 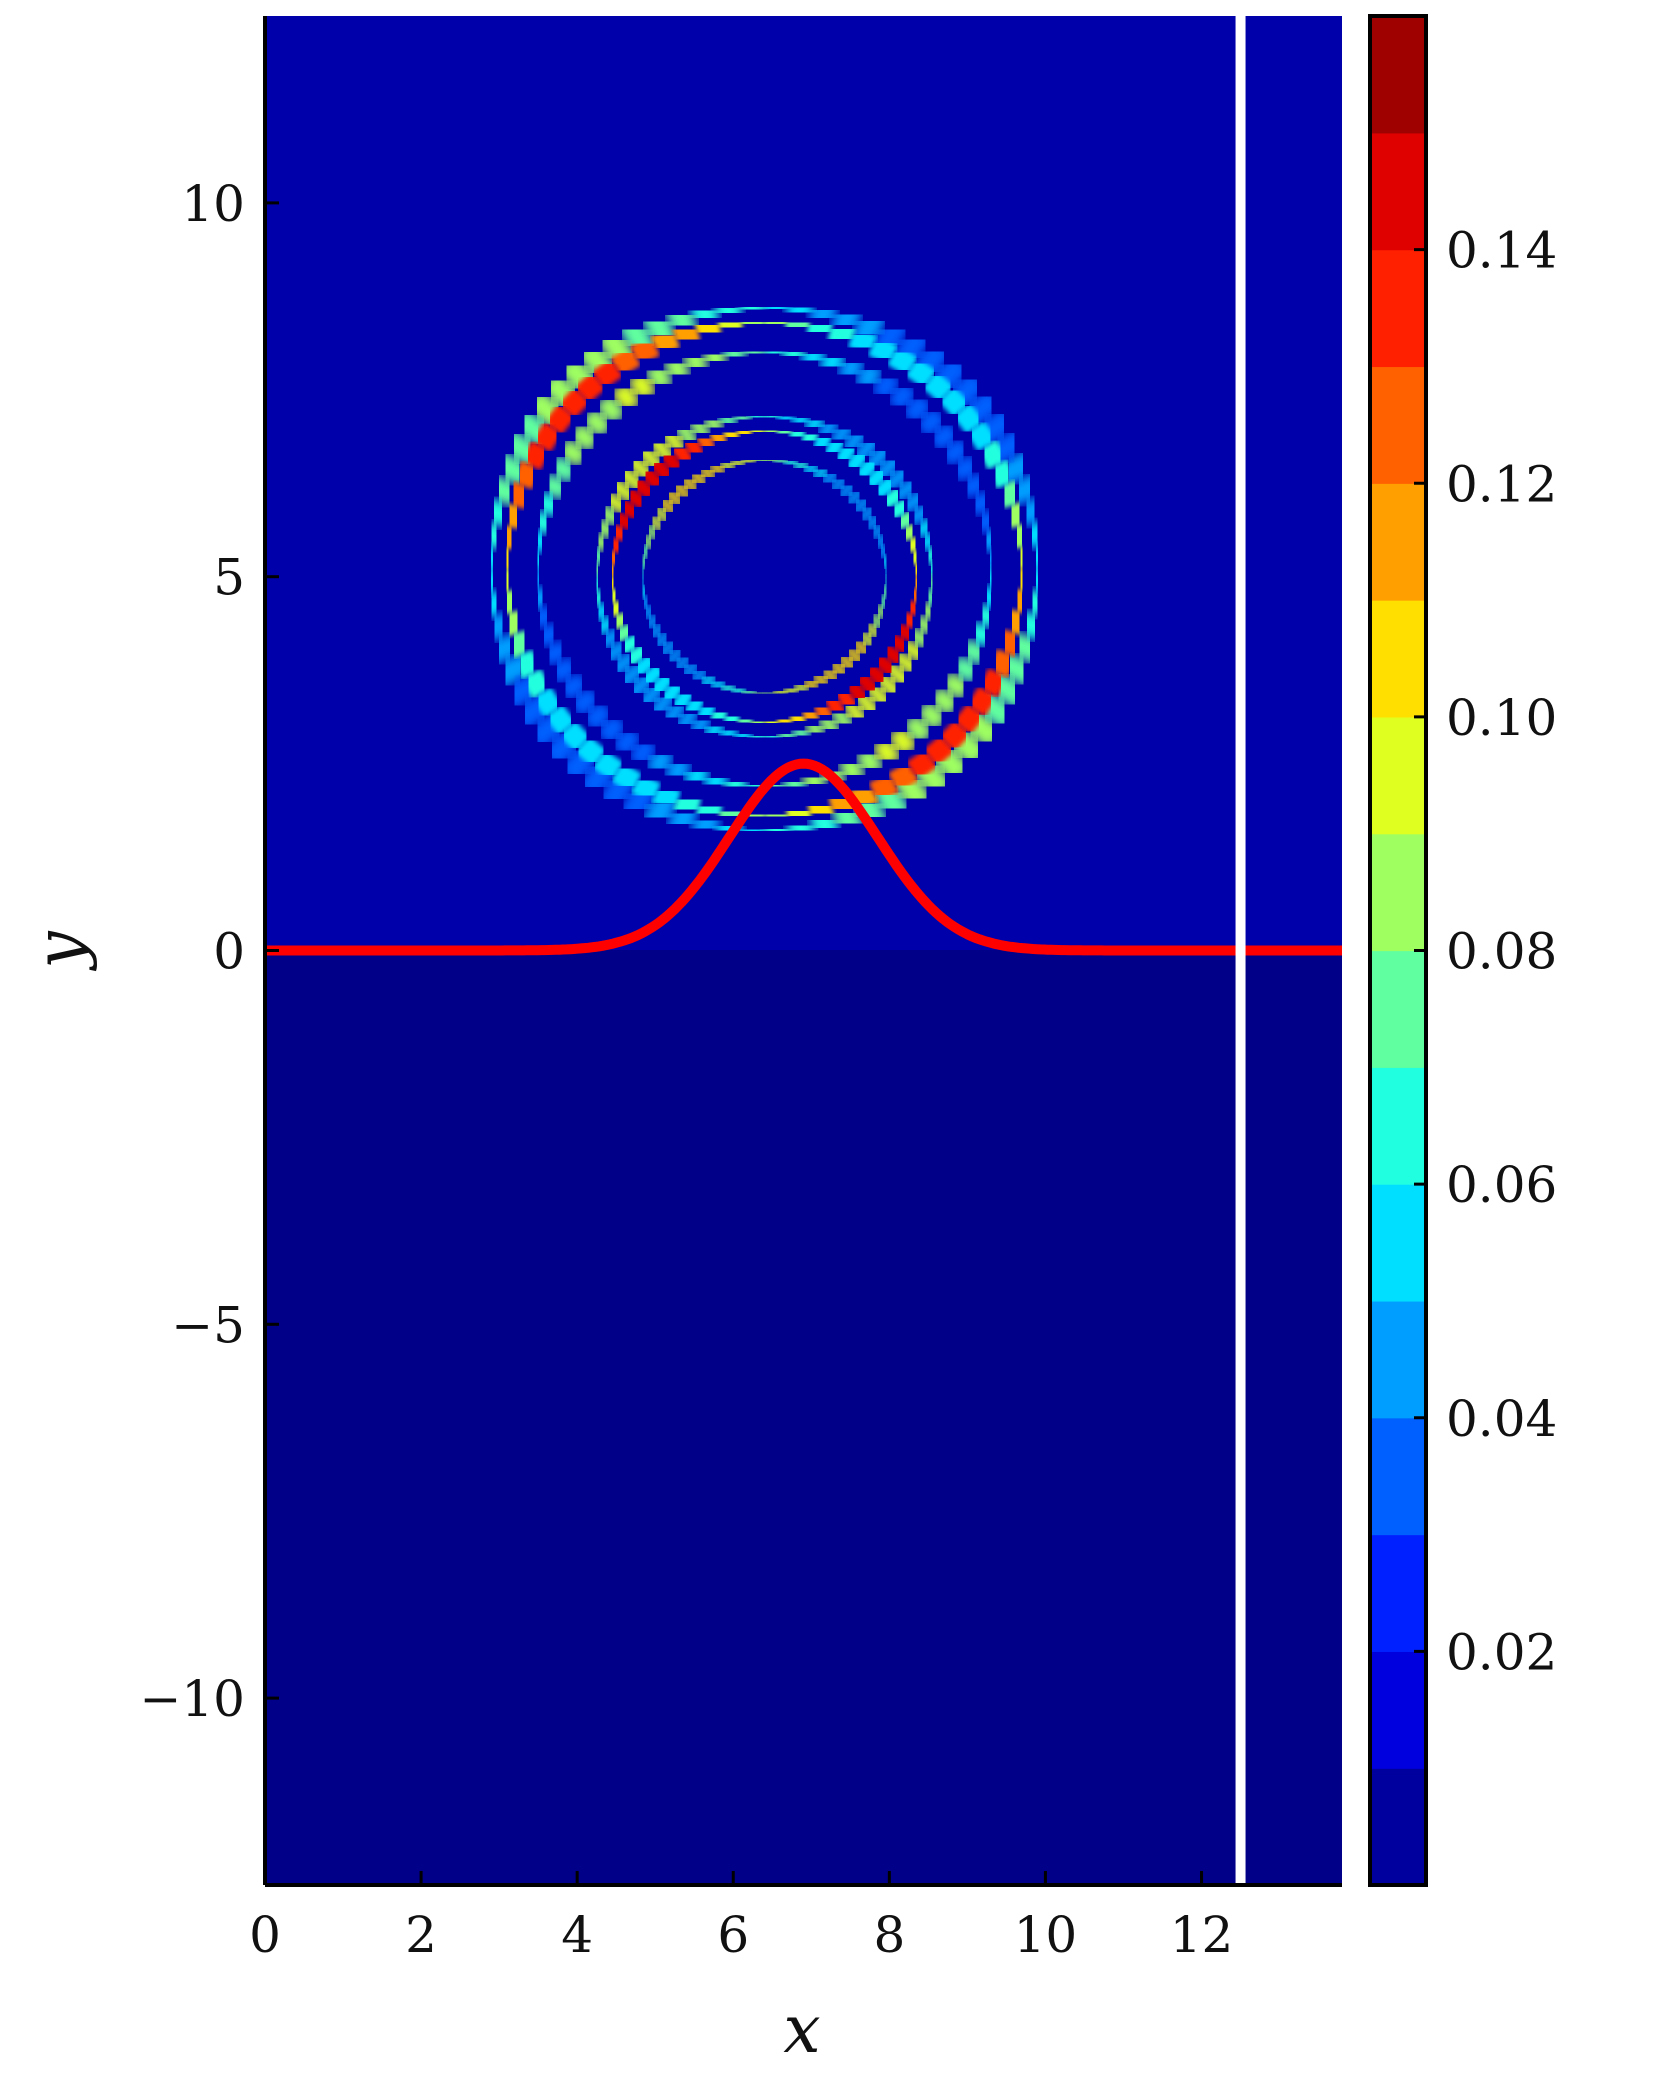 What do you see at coordinates (1501, 1419) in the screenshot?
I see `colorbar-tick-label: 0.04` at bounding box center [1501, 1419].